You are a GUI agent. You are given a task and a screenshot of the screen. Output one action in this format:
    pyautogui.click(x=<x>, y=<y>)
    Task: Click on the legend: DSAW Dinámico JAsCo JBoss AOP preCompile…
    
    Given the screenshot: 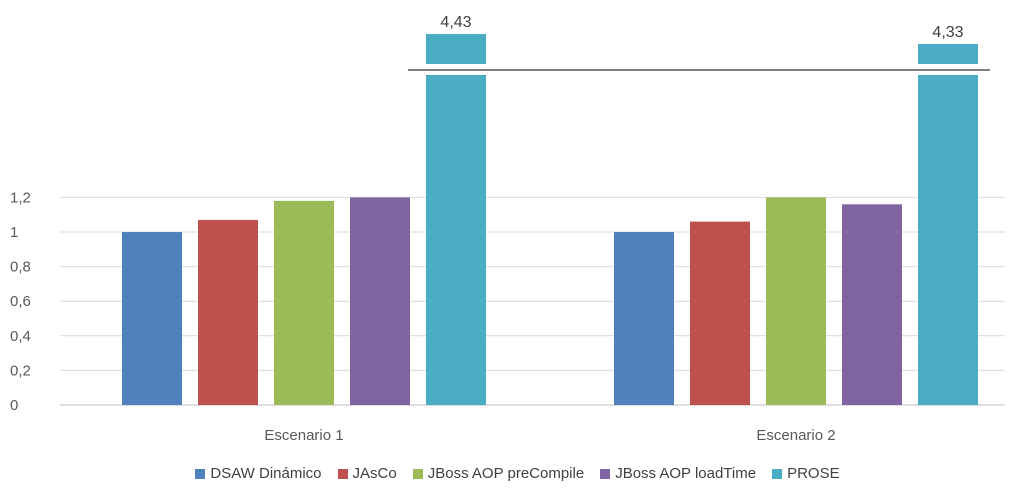 What is the action you would take?
    pyautogui.click(x=517, y=473)
    